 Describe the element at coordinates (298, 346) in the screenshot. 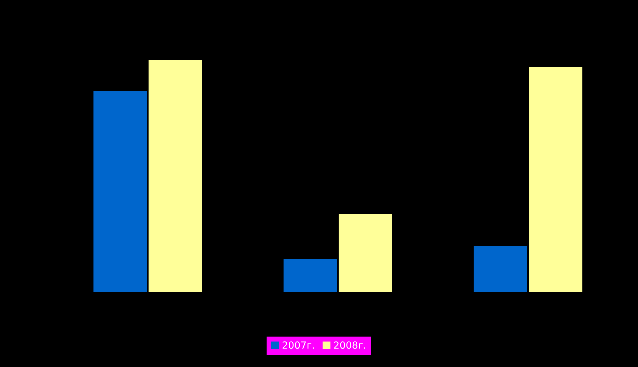

I see `legend-label: 2007г.` at that location.